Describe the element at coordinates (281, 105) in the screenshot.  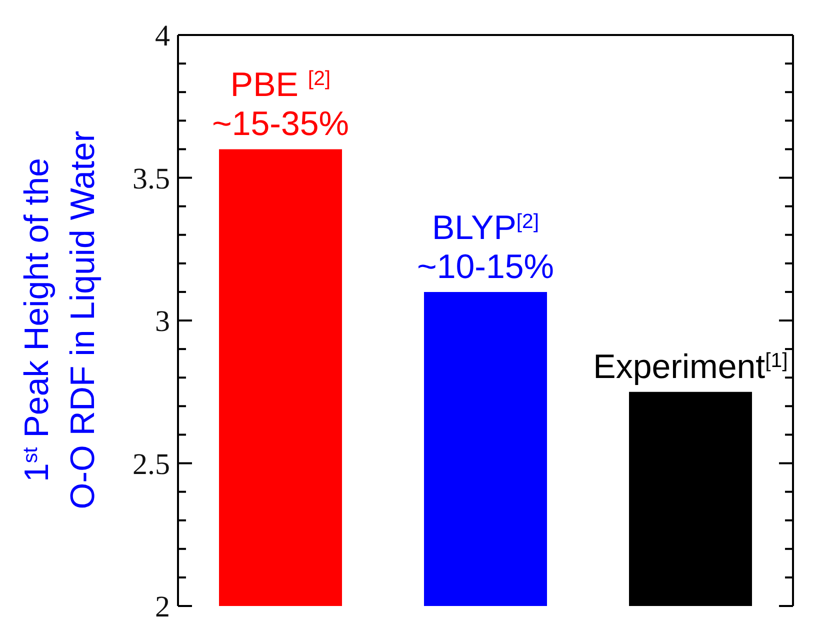
I see `annotation: PBE $^{[2]}$ ~15-35%` at that location.